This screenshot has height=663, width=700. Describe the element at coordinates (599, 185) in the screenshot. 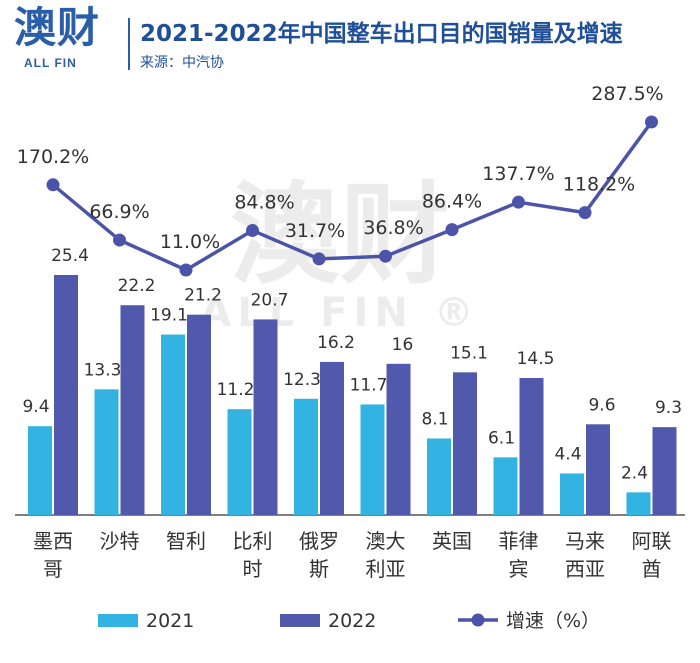

I see `growth-label-8: 118.2%` at that location.